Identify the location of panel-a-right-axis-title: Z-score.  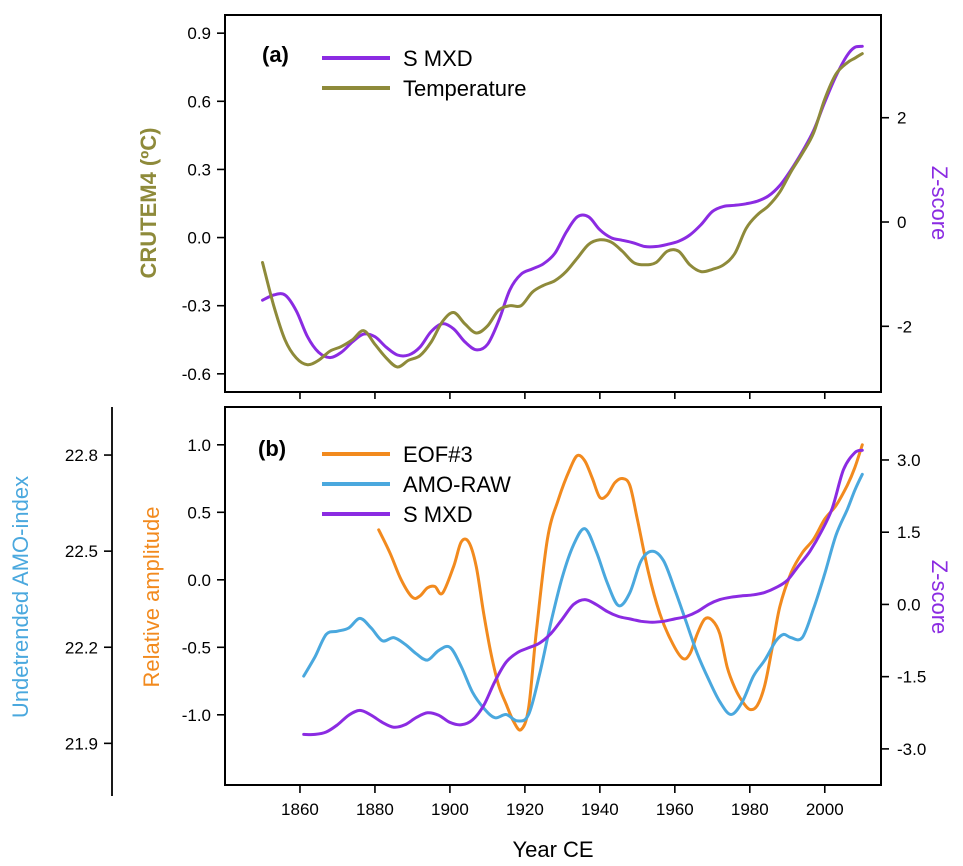
(939, 203).